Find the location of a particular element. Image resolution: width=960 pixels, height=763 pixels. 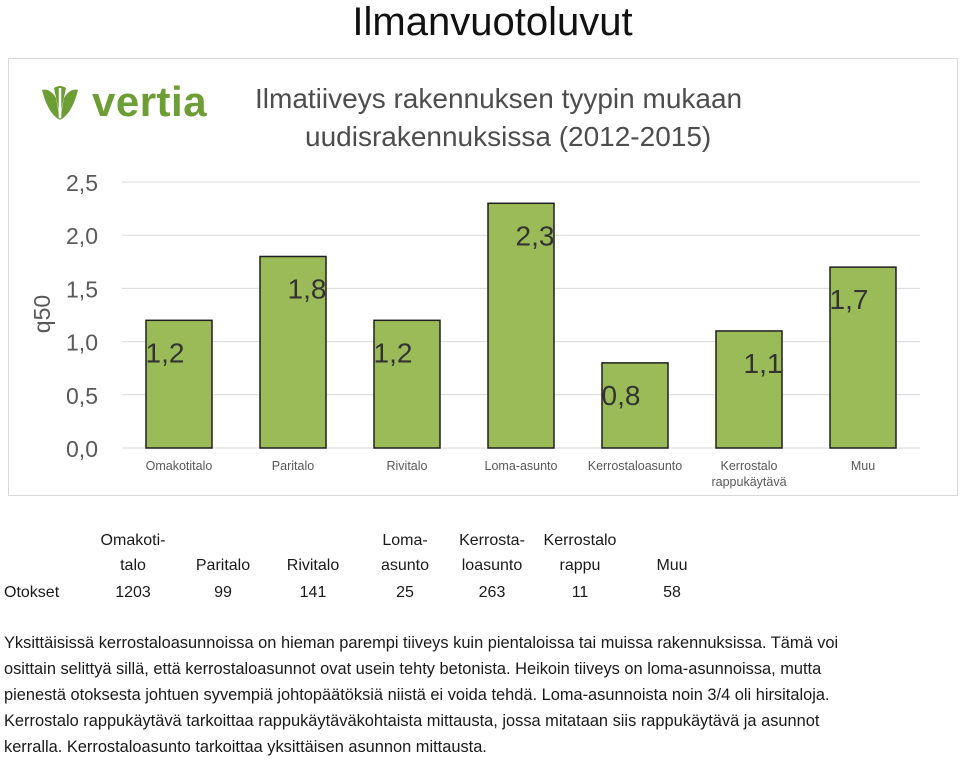

table-header-line: Rivitalo is located at coordinates (313, 565).